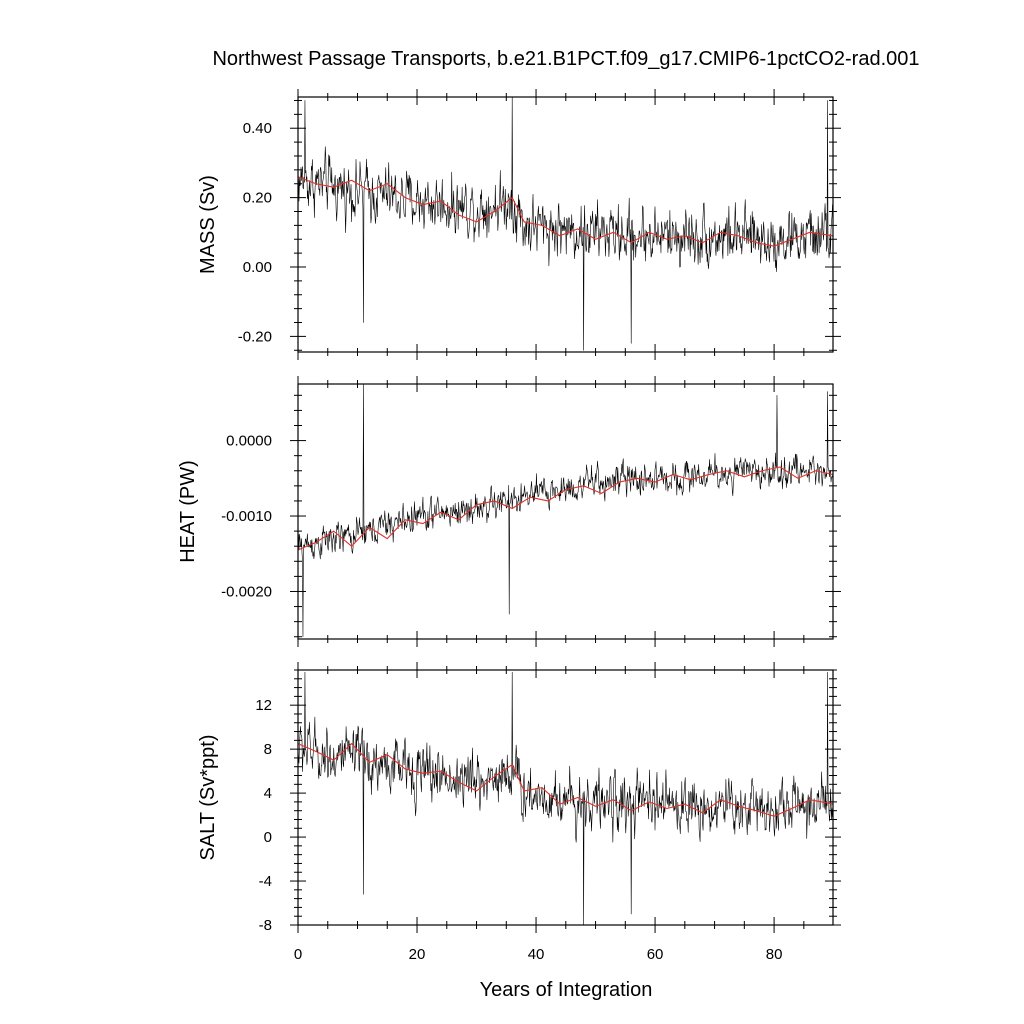  What do you see at coordinates (417, 954) in the screenshot?
I see `x-tick-label: 20` at bounding box center [417, 954].